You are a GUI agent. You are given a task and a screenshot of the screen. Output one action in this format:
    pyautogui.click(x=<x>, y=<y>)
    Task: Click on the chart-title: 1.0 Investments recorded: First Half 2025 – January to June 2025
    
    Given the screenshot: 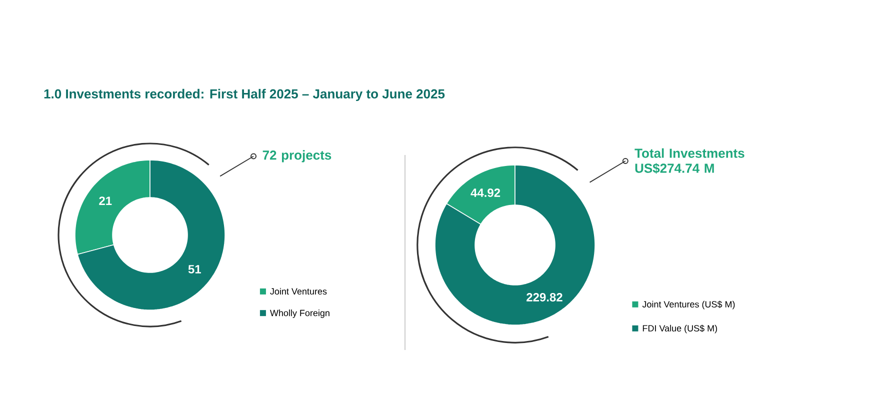 What is the action you would take?
    pyautogui.click(x=244, y=95)
    